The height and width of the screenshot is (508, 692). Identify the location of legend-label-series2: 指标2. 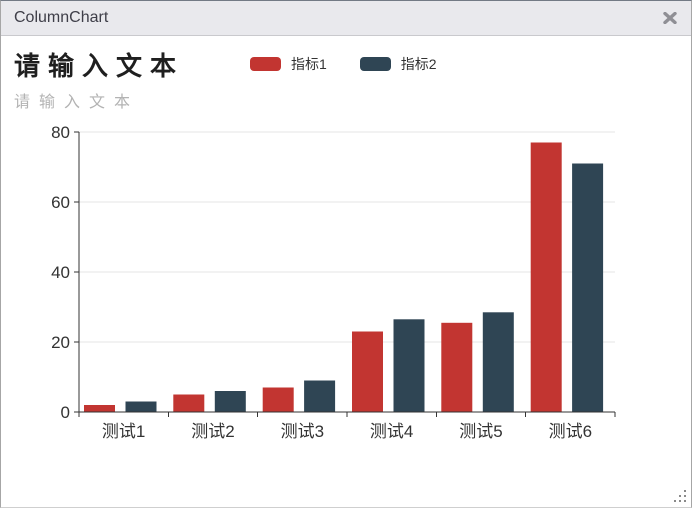
(418, 64).